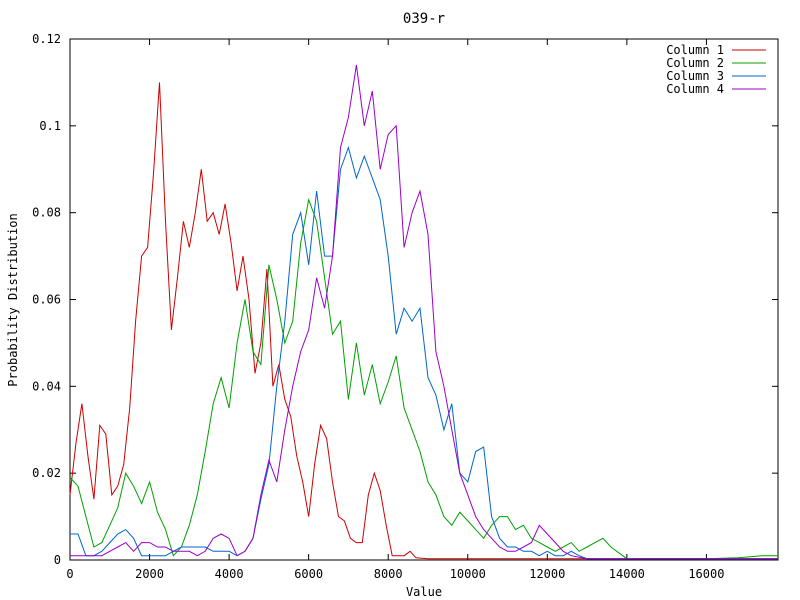 The width and height of the screenshot is (800, 600). I want to click on chart-title: 039-r, so click(424, 19).